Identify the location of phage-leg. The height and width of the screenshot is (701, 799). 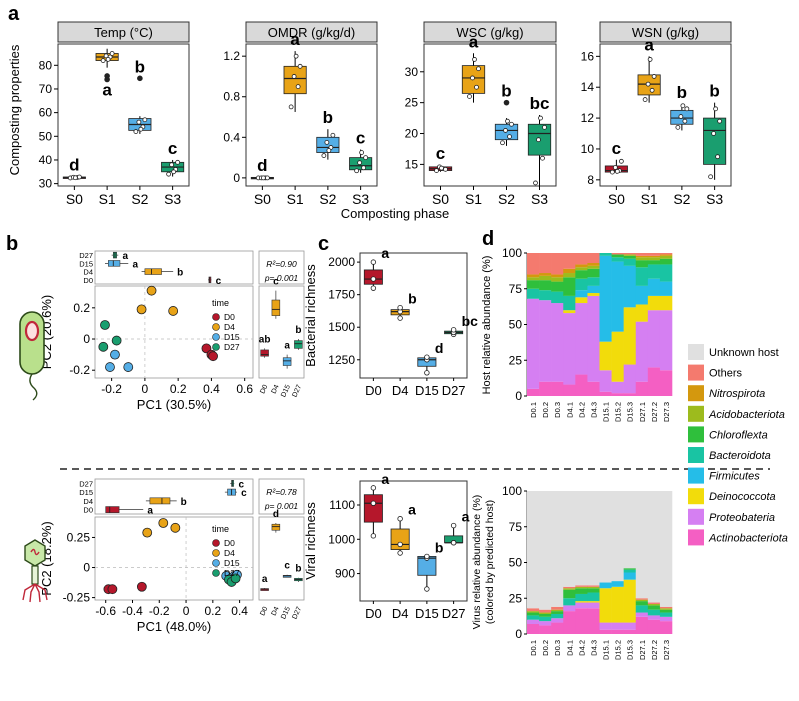
(41, 592).